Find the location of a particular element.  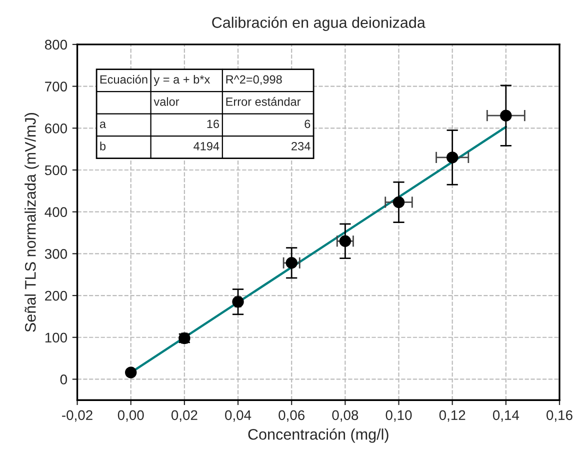

y-tick-label: 100 is located at coordinates (56, 337).